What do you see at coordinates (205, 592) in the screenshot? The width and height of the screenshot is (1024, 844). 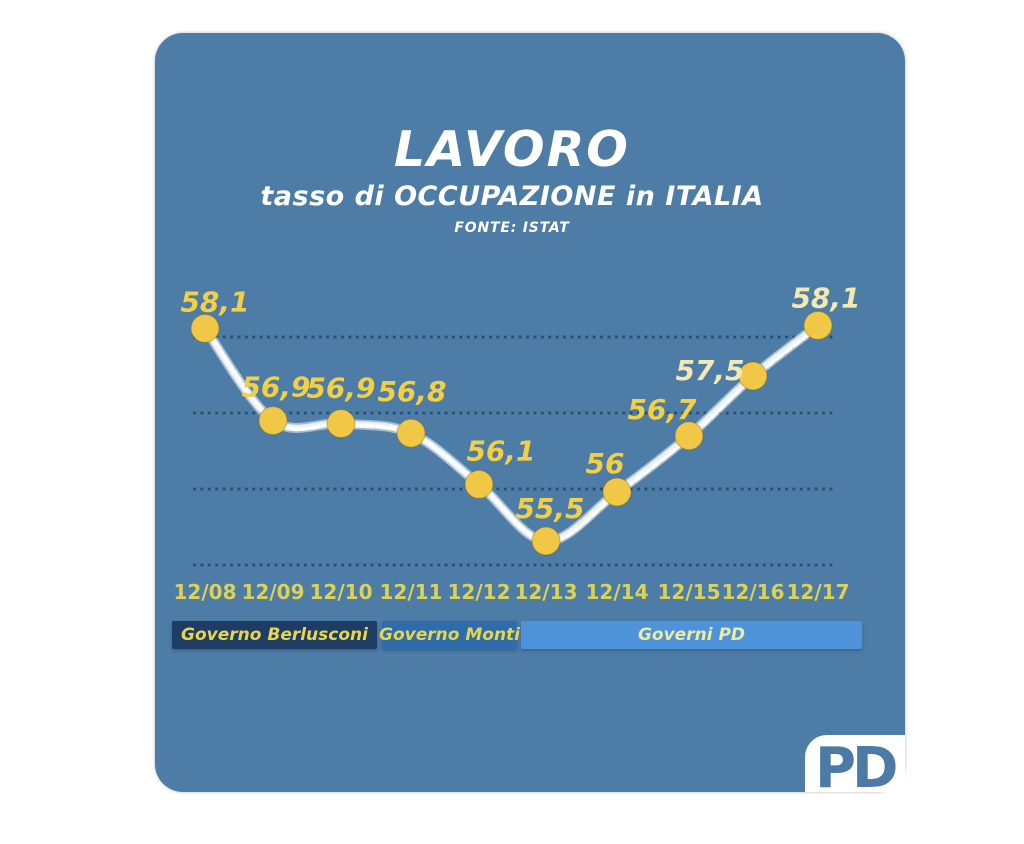 I see `x-axis-label: 12/08` at bounding box center [205, 592].